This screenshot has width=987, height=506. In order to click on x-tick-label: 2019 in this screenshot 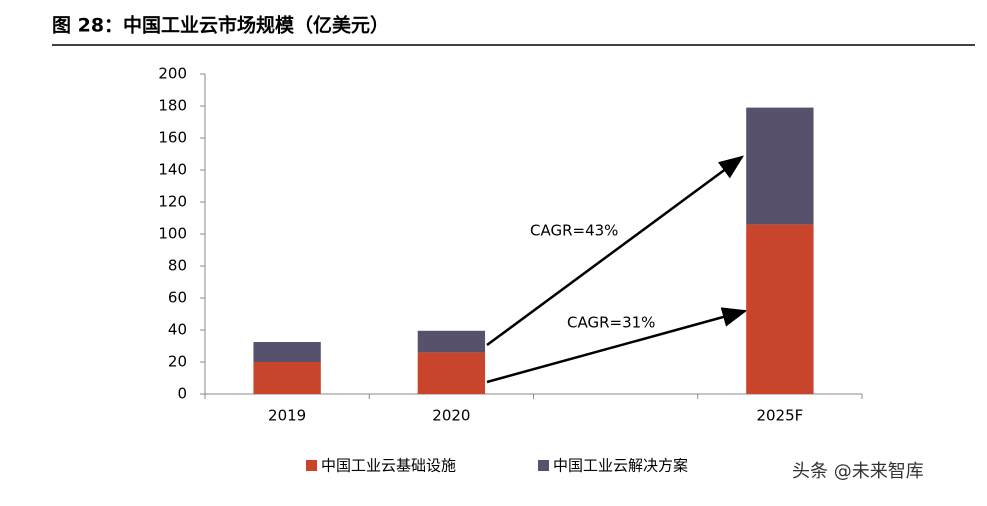, I will do `click(287, 416)`.